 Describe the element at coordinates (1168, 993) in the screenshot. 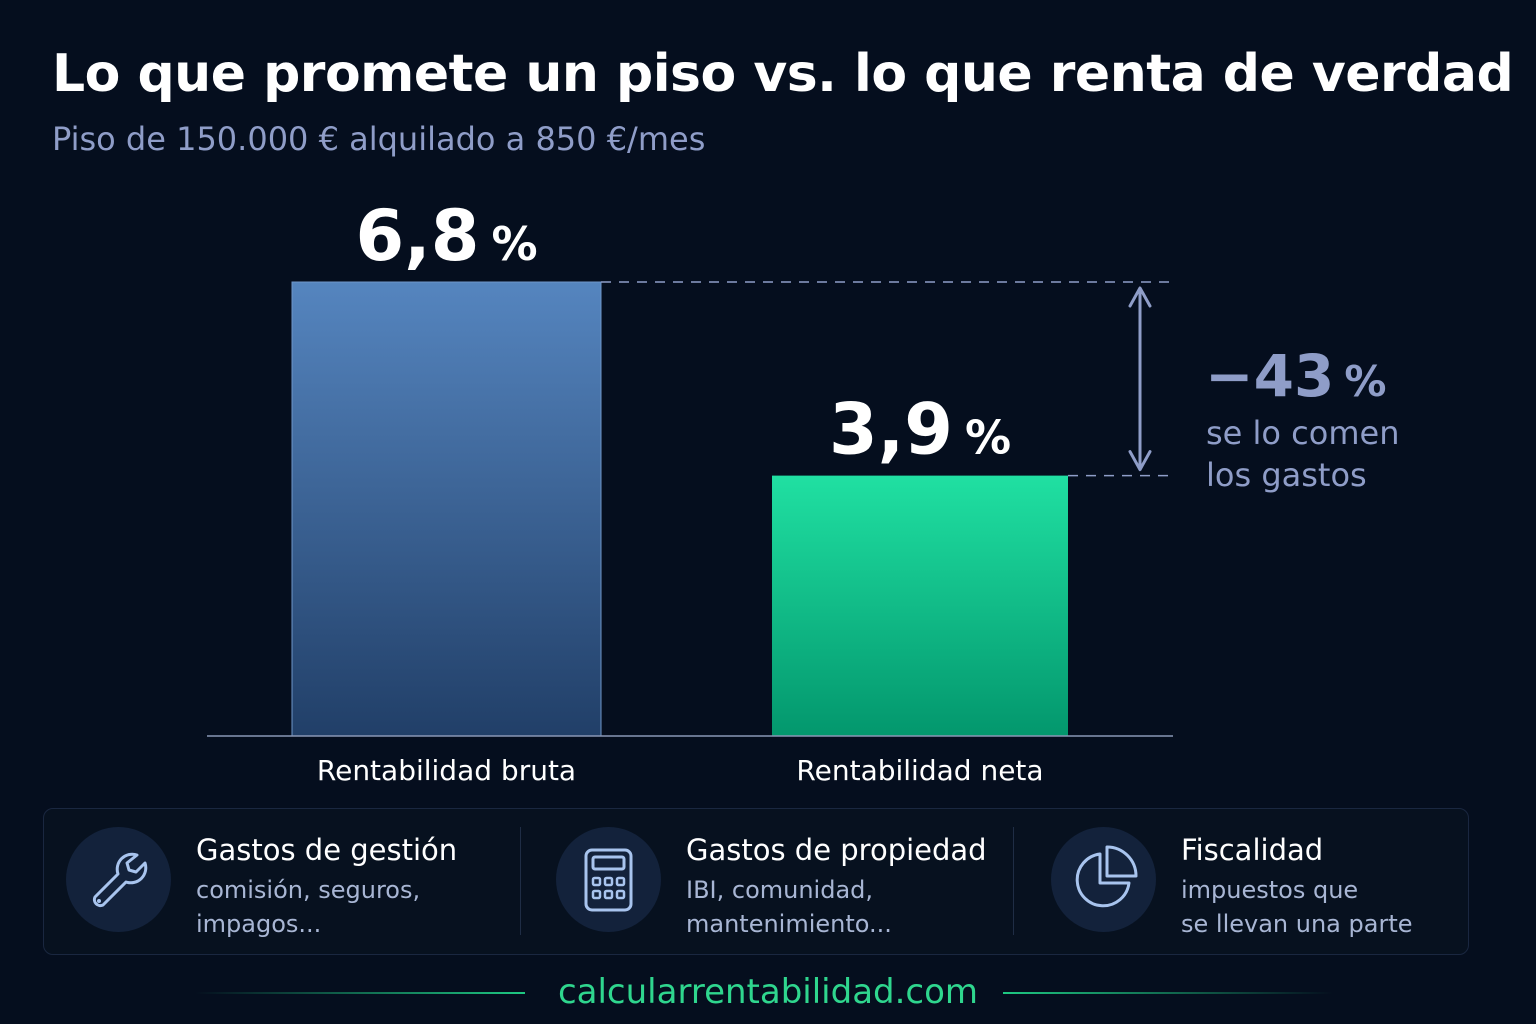

I see `footer-line-right` at that location.